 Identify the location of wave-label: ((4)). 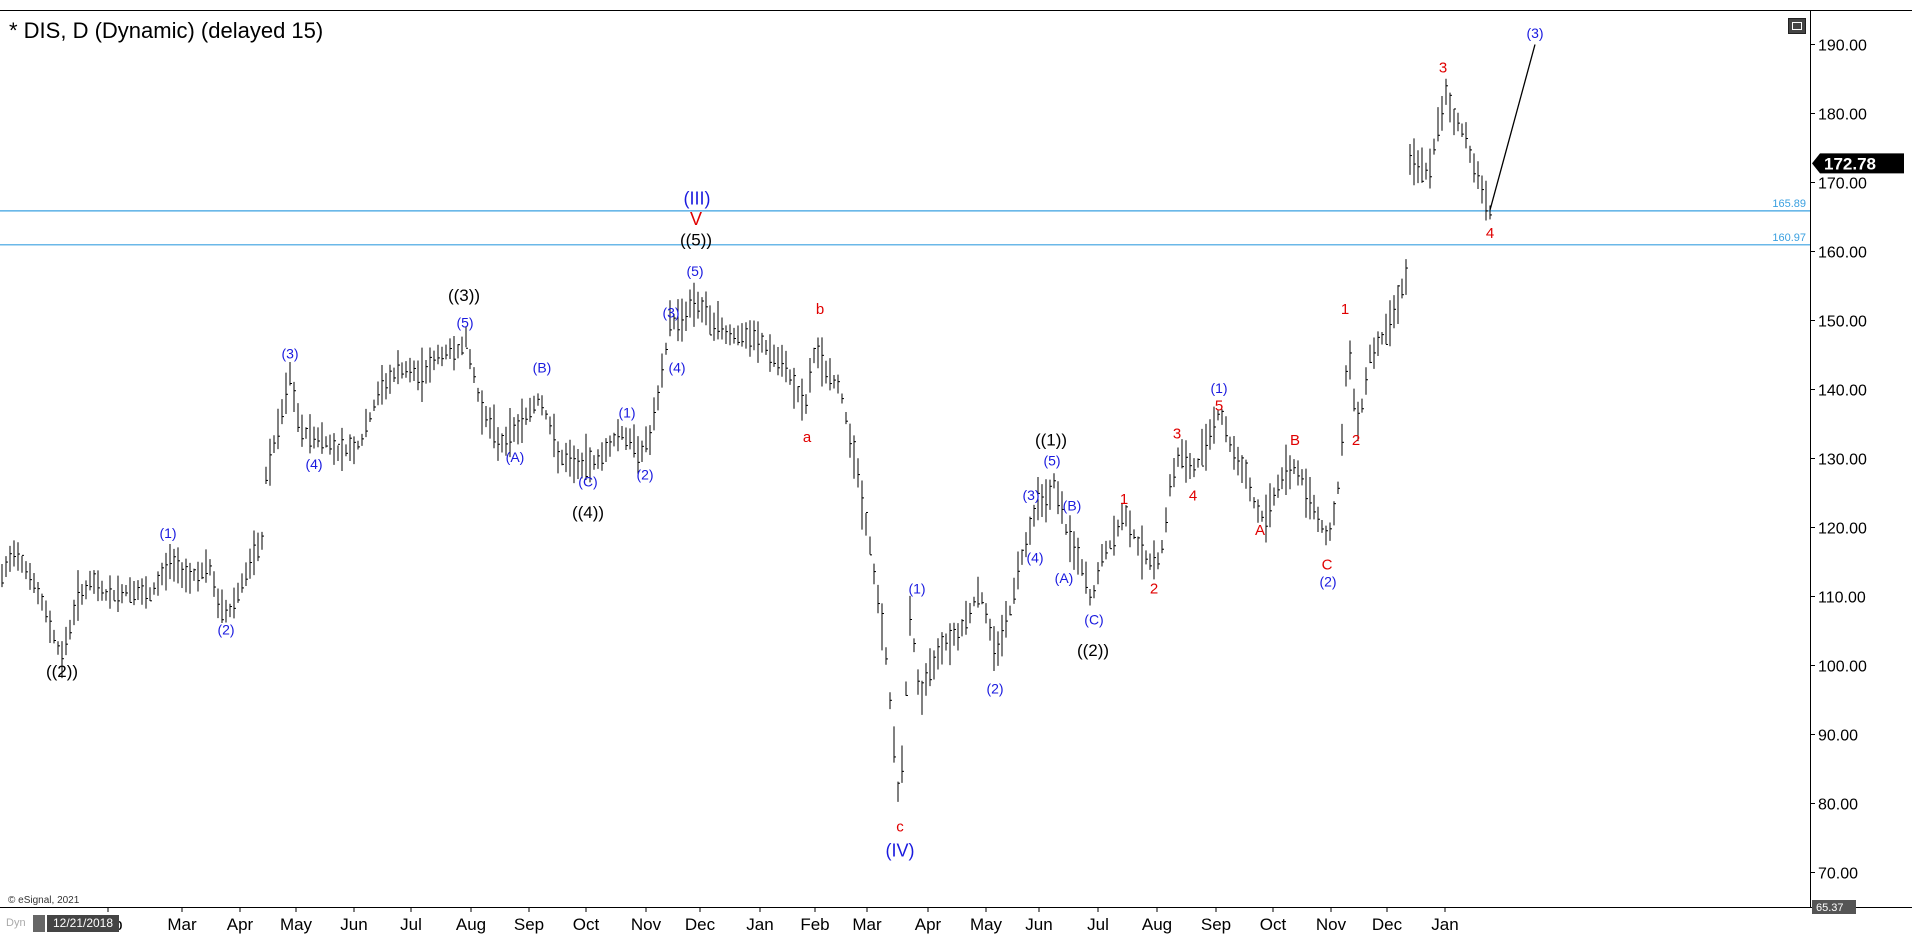
(588, 512).